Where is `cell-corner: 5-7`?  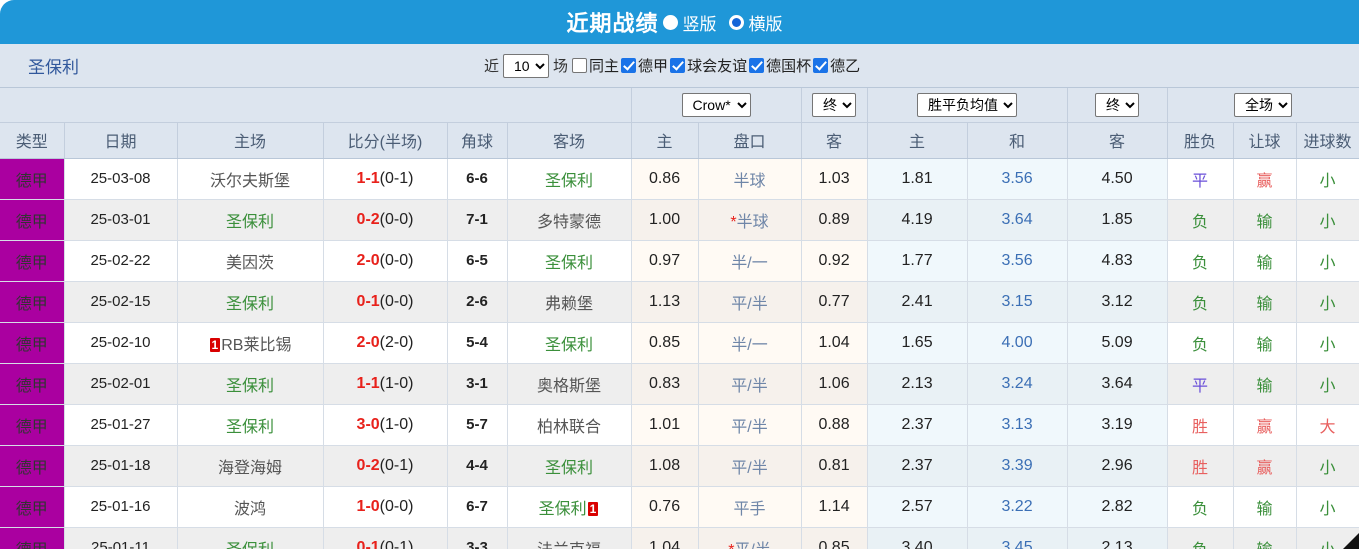
cell-corner: 5-7 is located at coordinates (477, 425).